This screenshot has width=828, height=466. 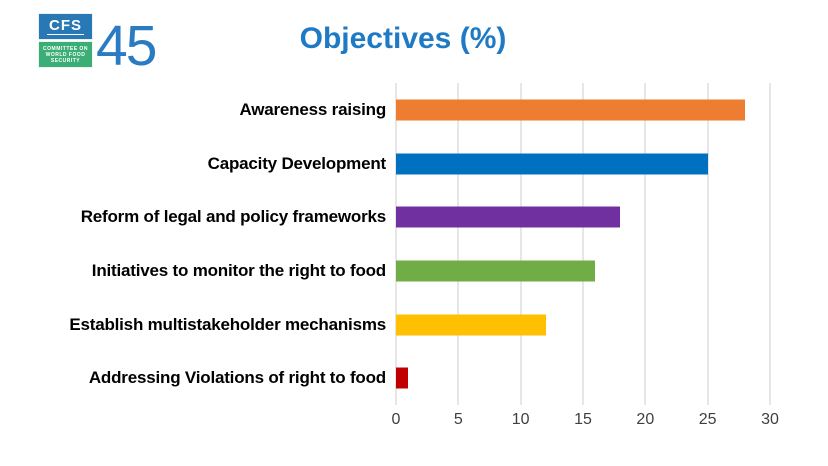 I want to click on x-tick-label: 15, so click(x=583, y=419).